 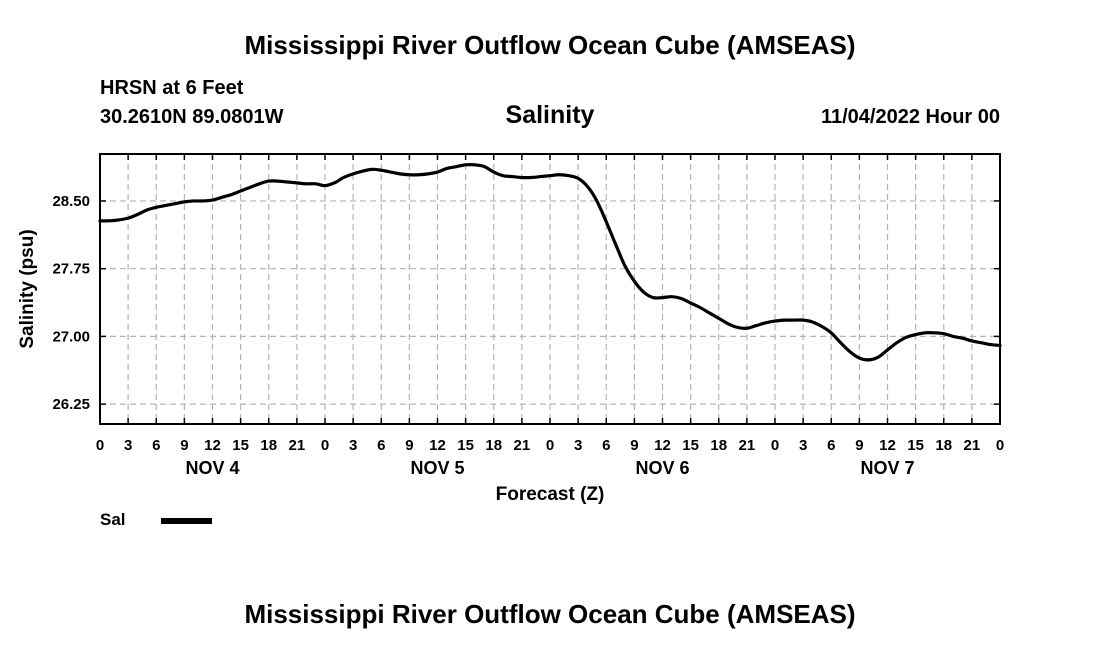 What do you see at coordinates (662, 468) in the screenshot?
I see `day-label: NOV 6` at bounding box center [662, 468].